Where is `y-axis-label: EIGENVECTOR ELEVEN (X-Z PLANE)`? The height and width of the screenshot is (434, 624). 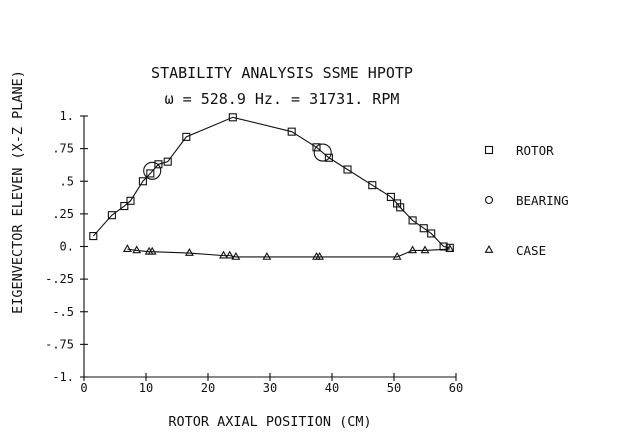
y-axis-label: EIGENVECTOR ELEVEN (X-Z PLANE) is located at coordinates (18, 192).